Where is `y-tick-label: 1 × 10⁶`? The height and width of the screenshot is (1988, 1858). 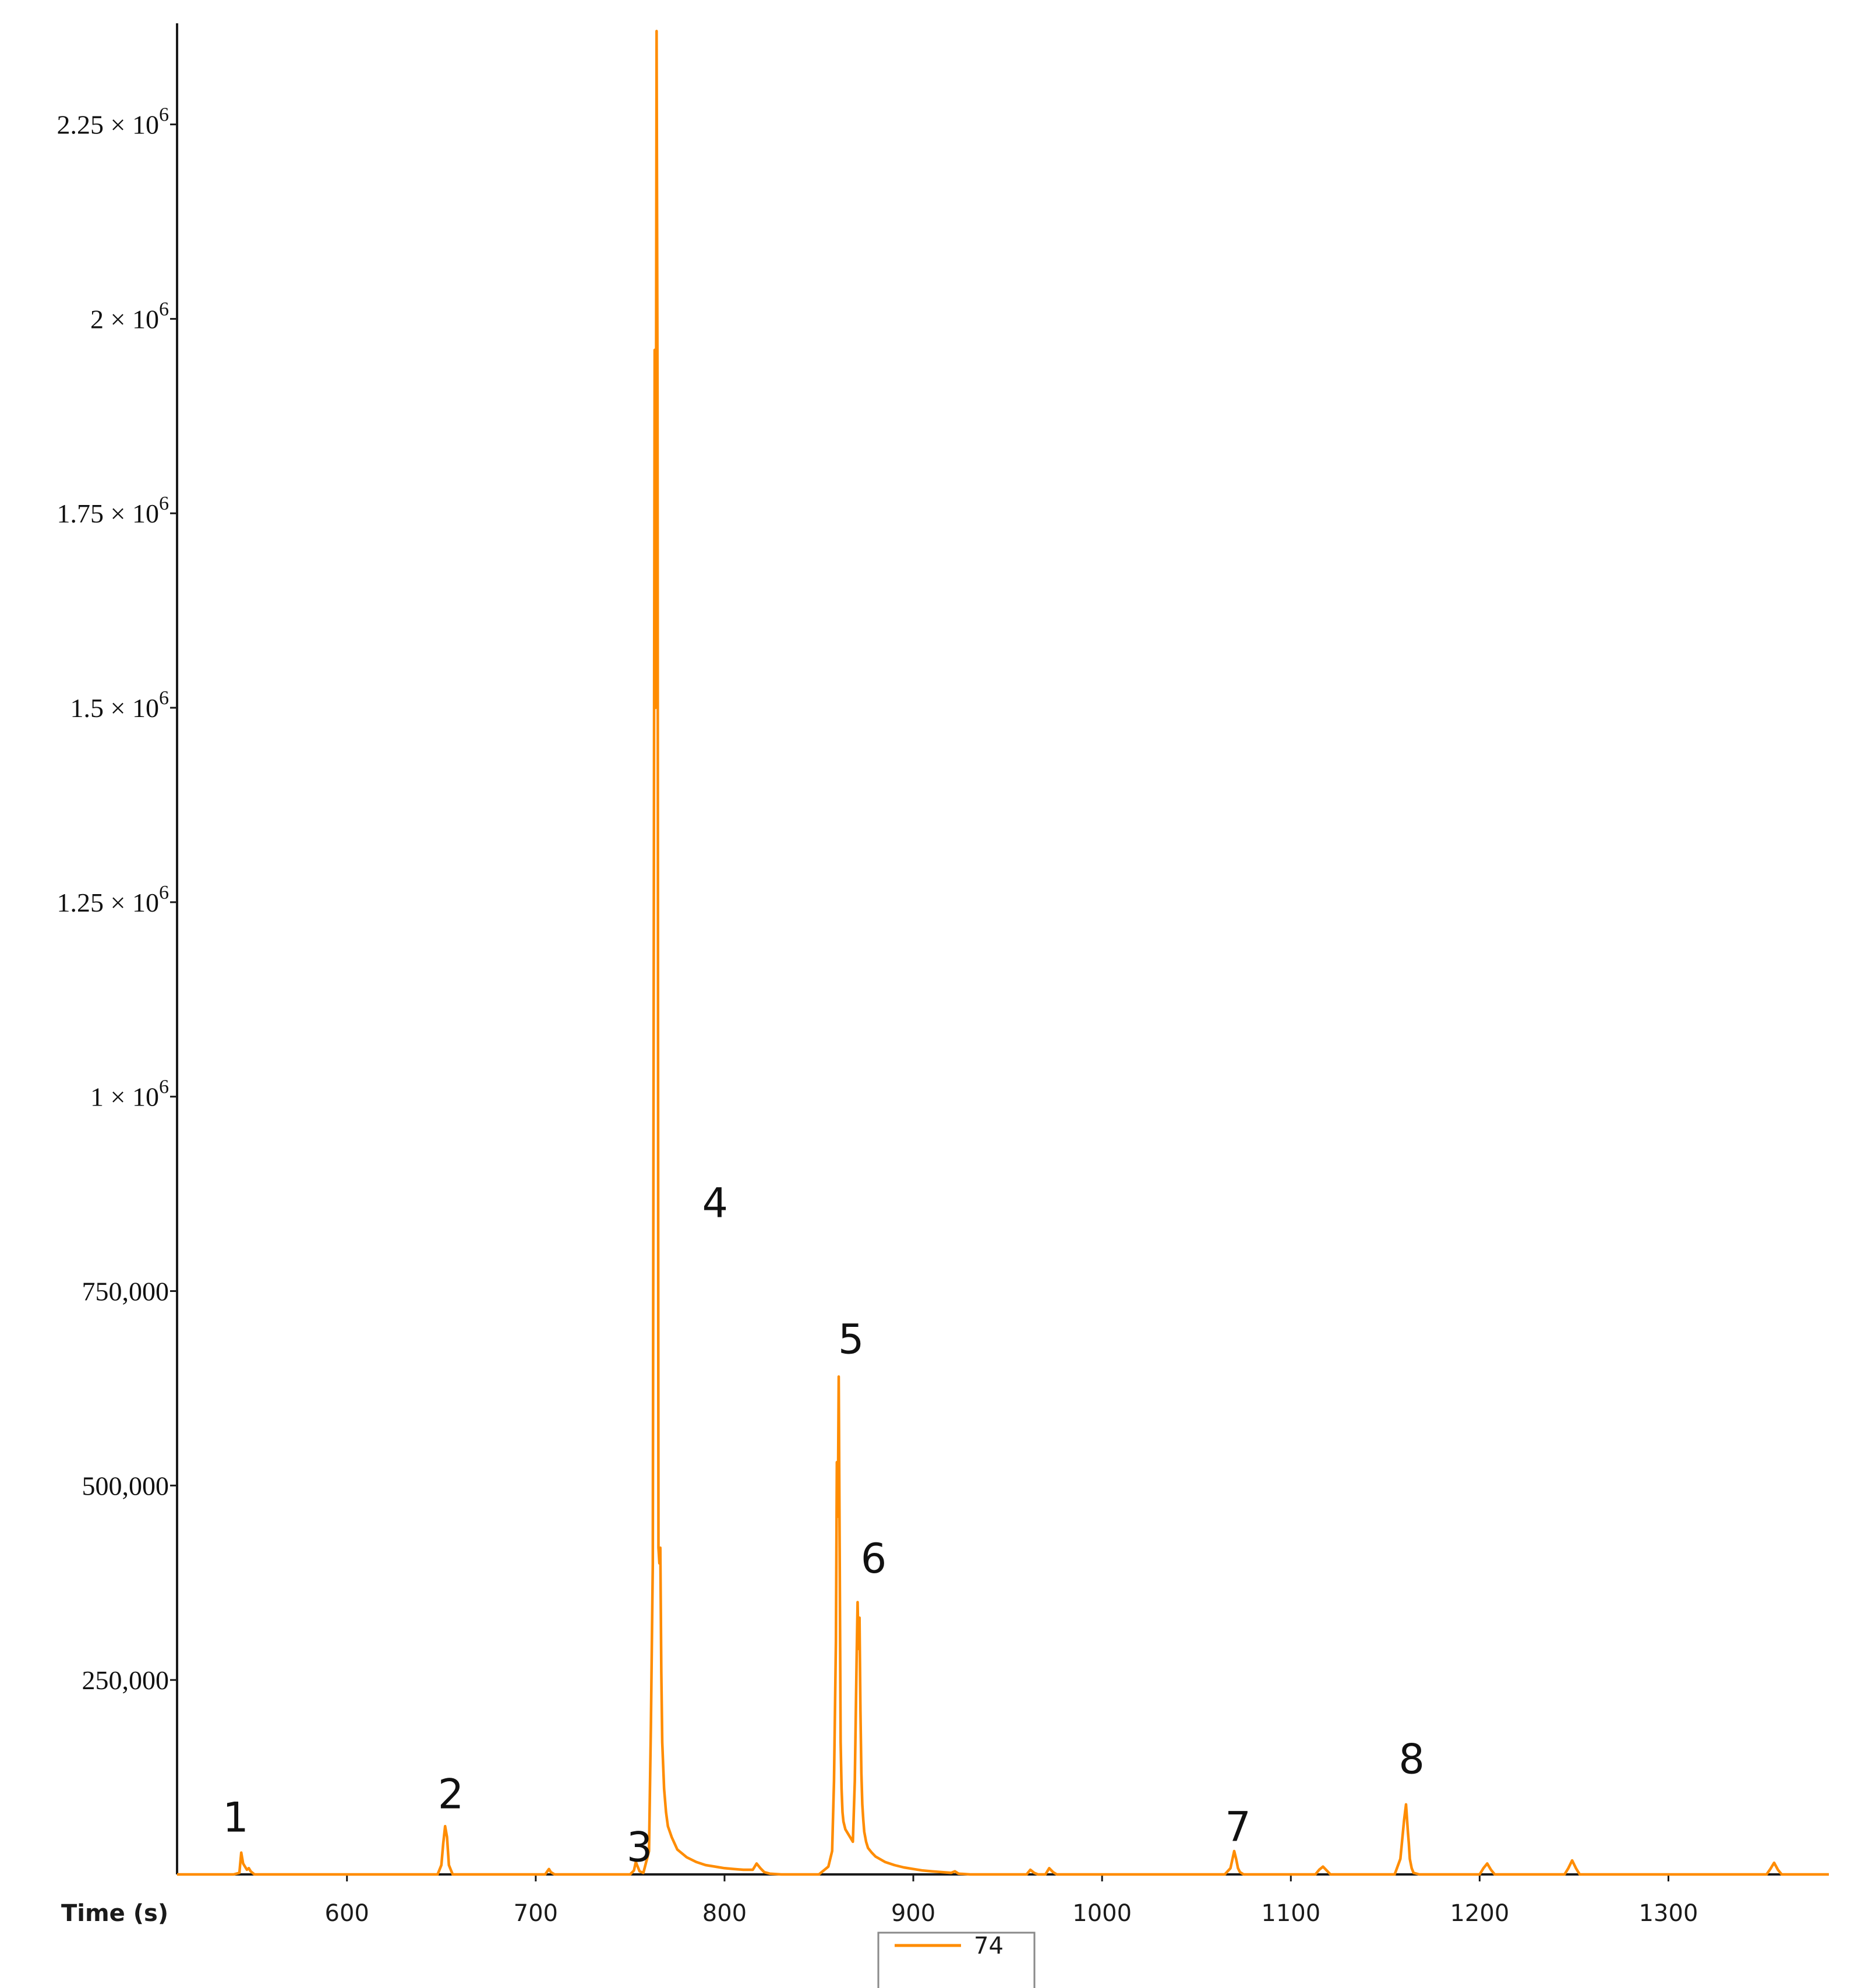 y-tick-label: 1 × 10⁶ is located at coordinates (129, 1094).